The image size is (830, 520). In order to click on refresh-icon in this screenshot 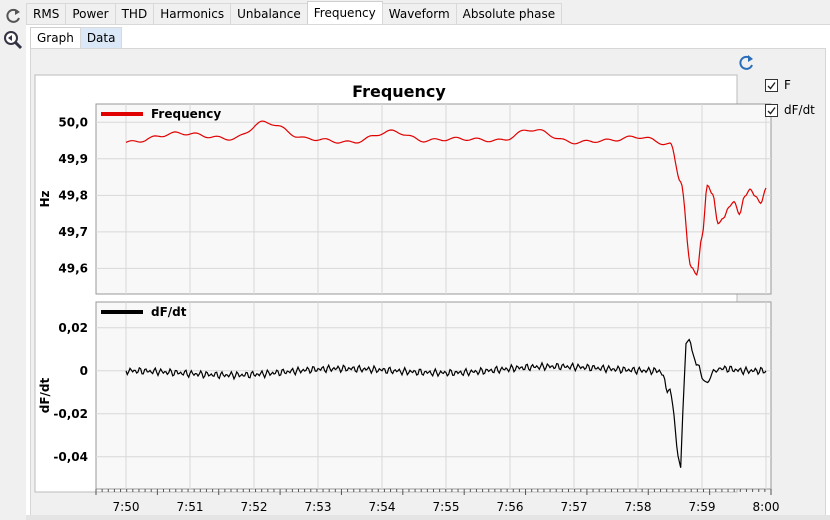, I will do `click(13, 16)`.